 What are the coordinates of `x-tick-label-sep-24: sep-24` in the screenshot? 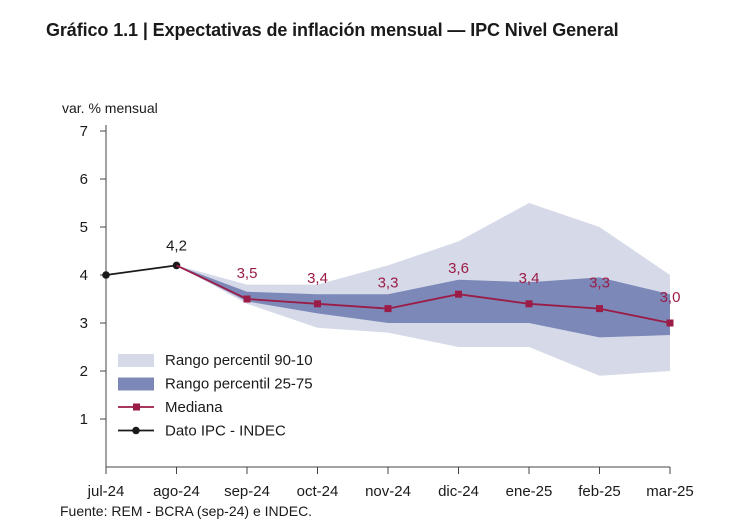 It's located at (247, 491).